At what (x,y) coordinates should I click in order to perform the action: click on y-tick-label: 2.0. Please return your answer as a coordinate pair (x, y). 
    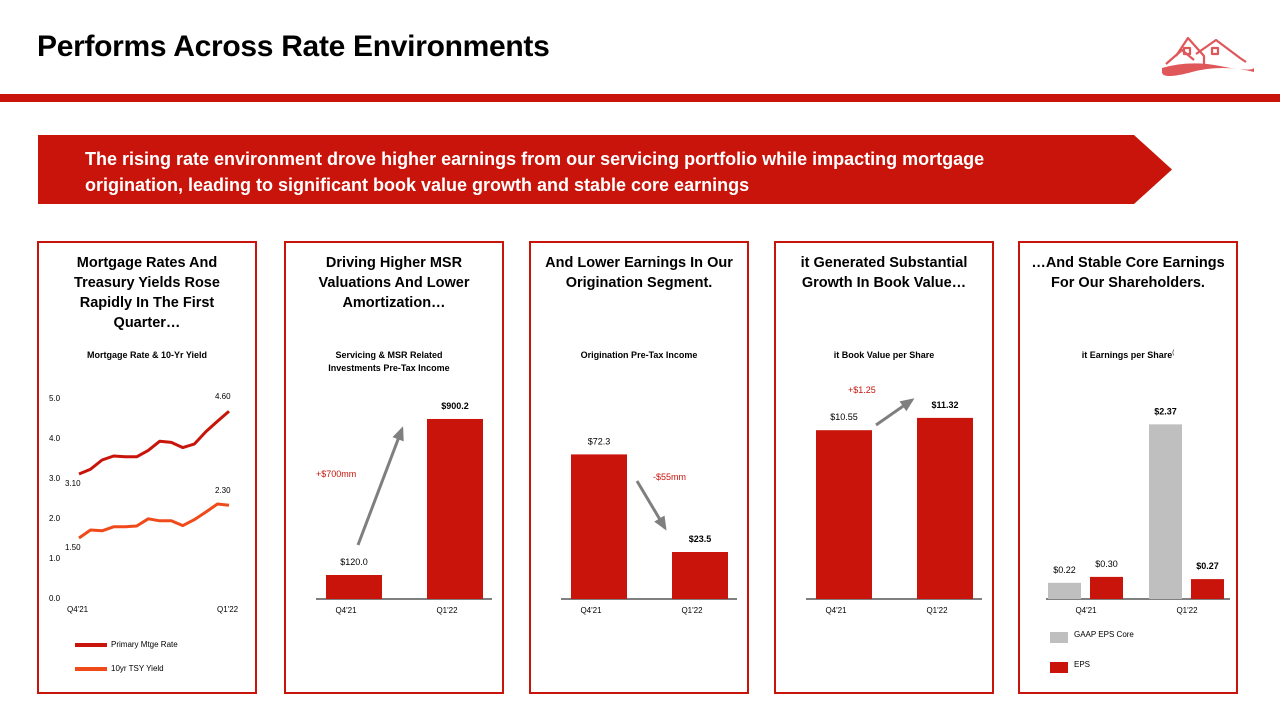
    Looking at the image, I should click on (55, 518).